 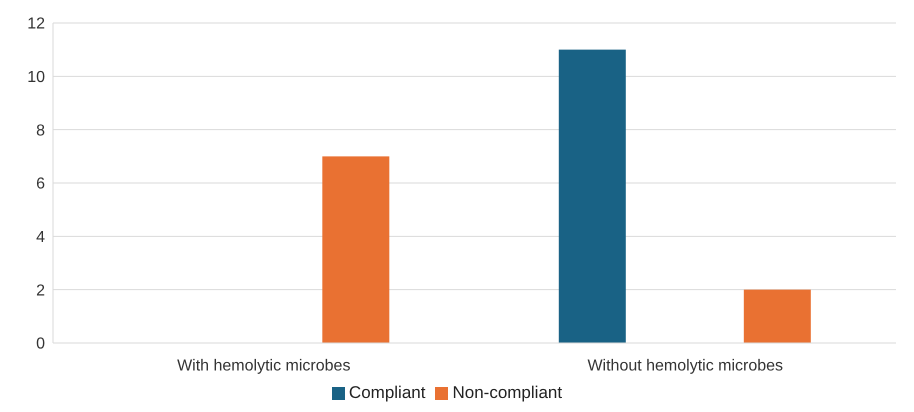 I want to click on legend-label: Non-compliant, so click(x=507, y=392).